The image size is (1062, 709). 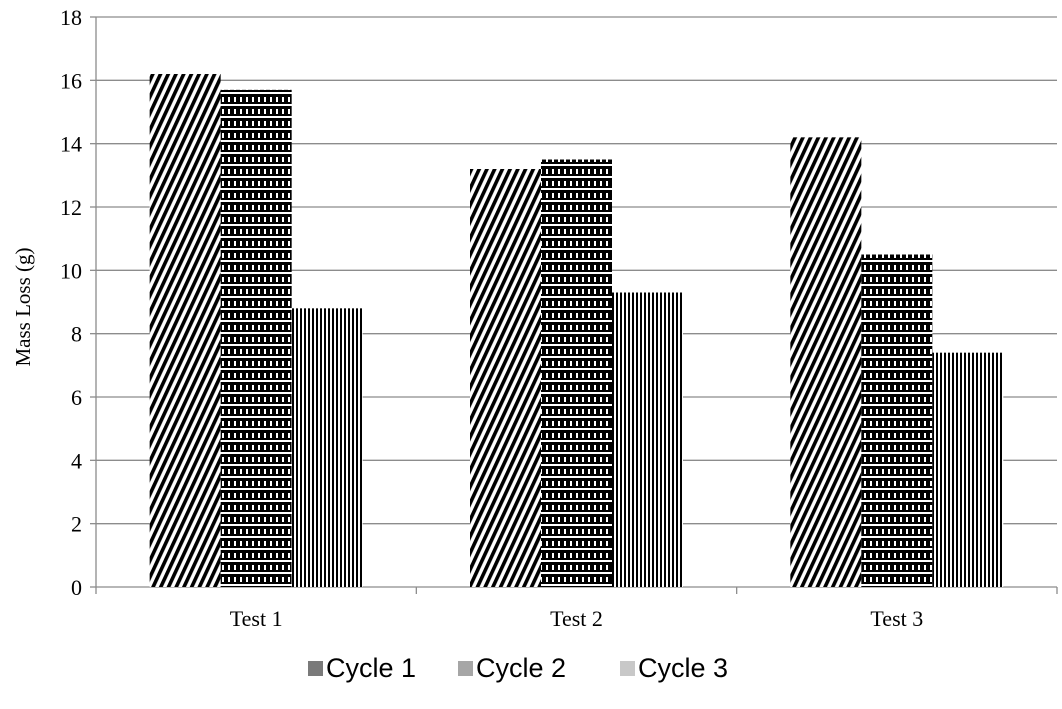 What do you see at coordinates (896, 618) in the screenshot?
I see `x-tick-label: Test 3` at bounding box center [896, 618].